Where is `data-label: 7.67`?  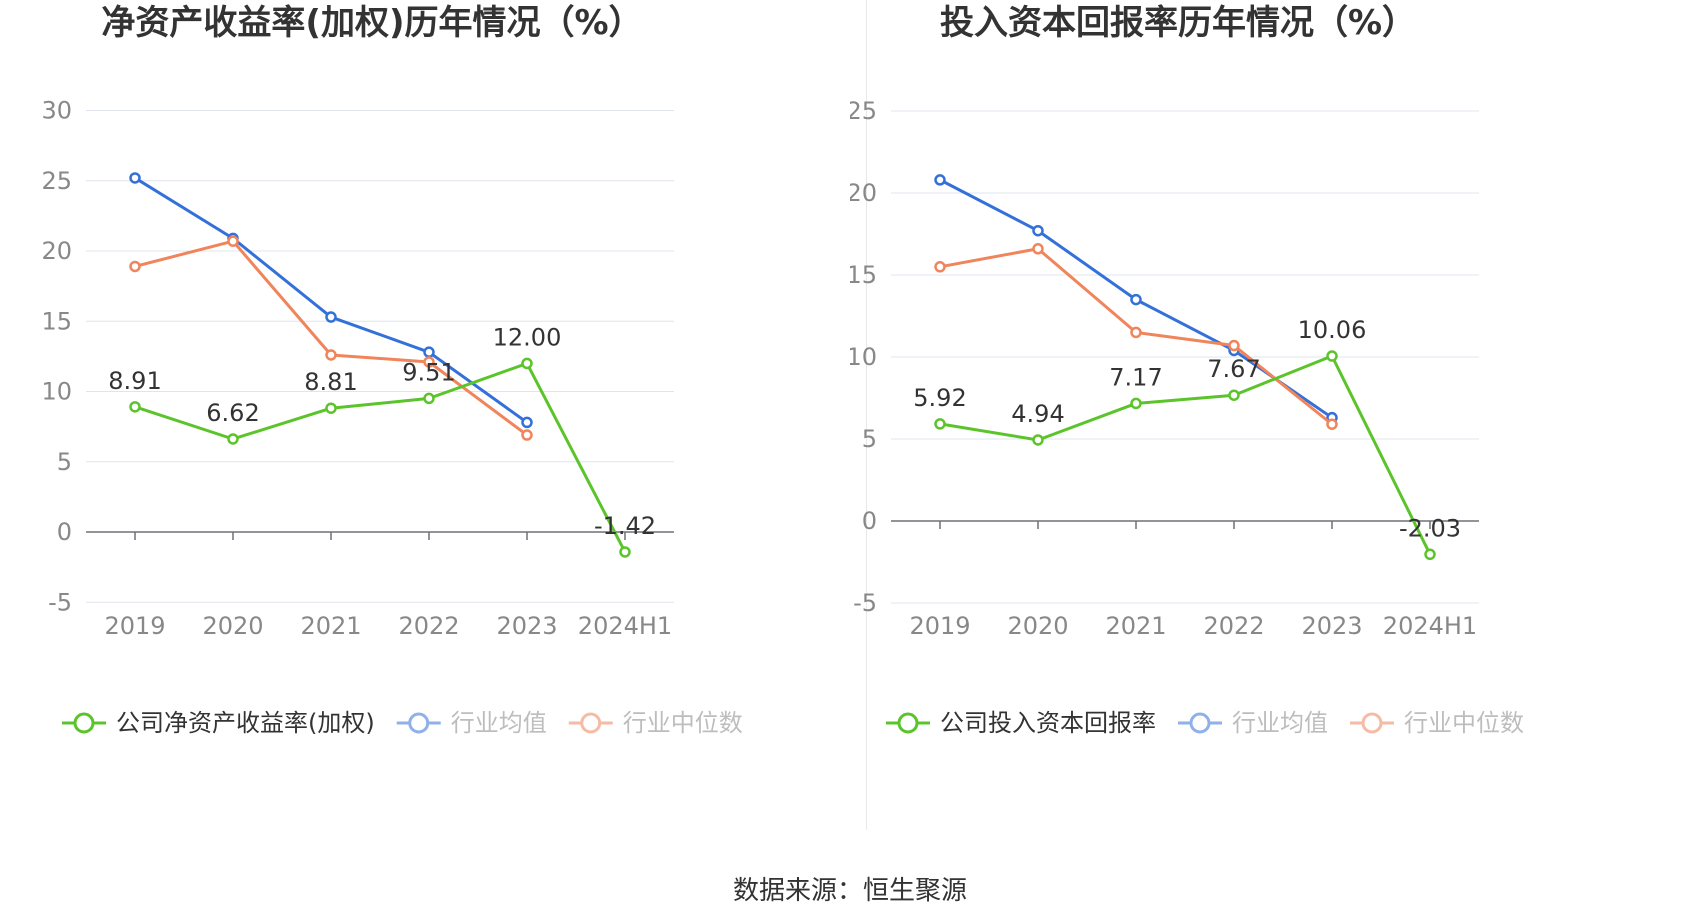
data-label: 7.67 is located at coordinates (1233, 369).